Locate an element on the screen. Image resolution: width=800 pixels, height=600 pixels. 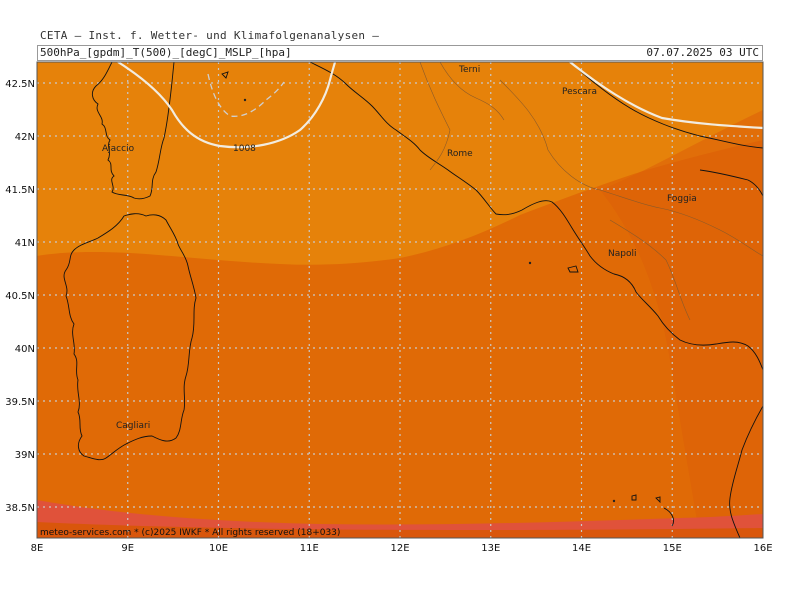
capri-island is located at coordinates (573, 269).